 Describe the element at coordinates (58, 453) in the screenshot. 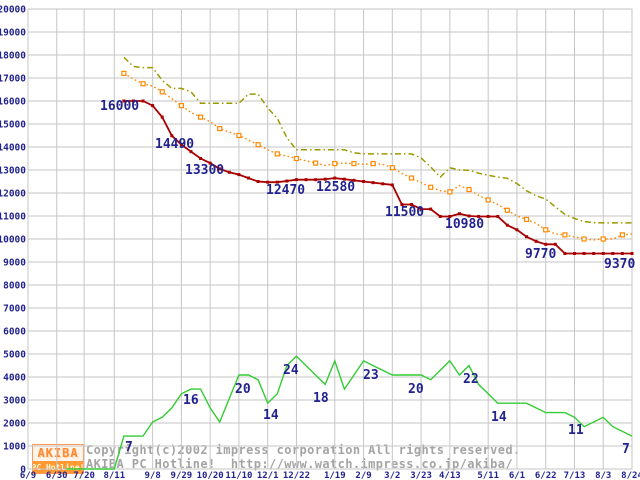

I see `logo-akiba-text: AKIBA` at that location.